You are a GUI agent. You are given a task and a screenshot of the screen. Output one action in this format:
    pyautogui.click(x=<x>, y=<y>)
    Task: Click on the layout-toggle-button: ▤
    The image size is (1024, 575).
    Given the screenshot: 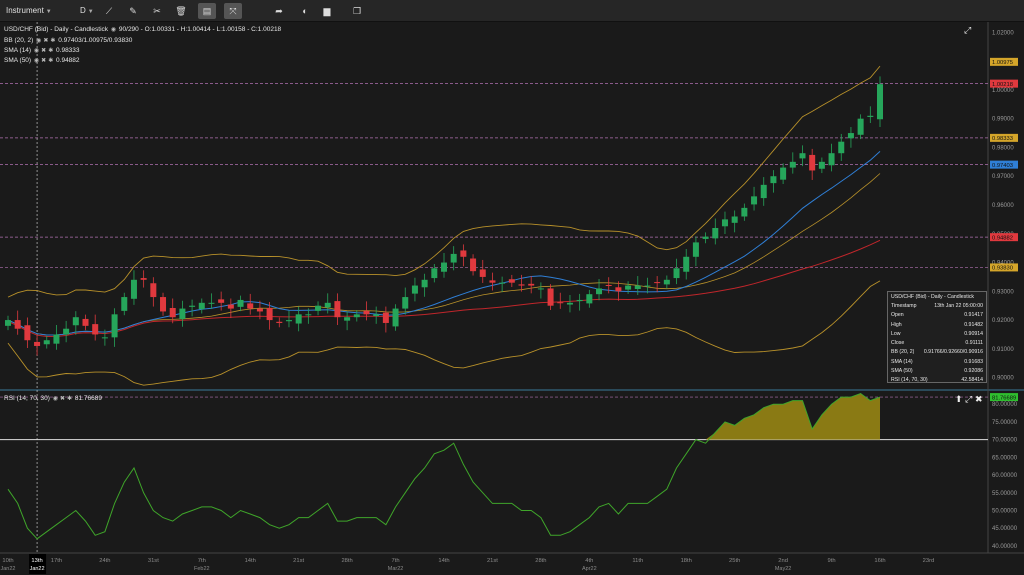 What is the action you would take?
    pyautogui.click(x=207, y=11)
    